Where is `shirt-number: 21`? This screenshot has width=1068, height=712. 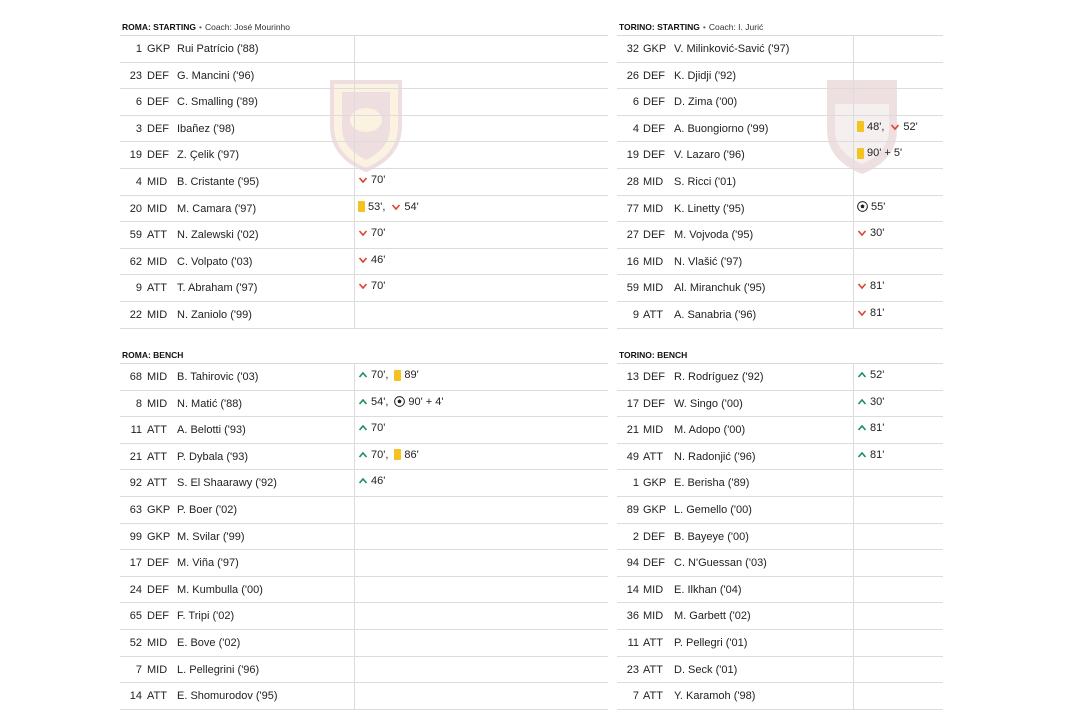
shirt-number: 21 is located at coordinates (135, 456).